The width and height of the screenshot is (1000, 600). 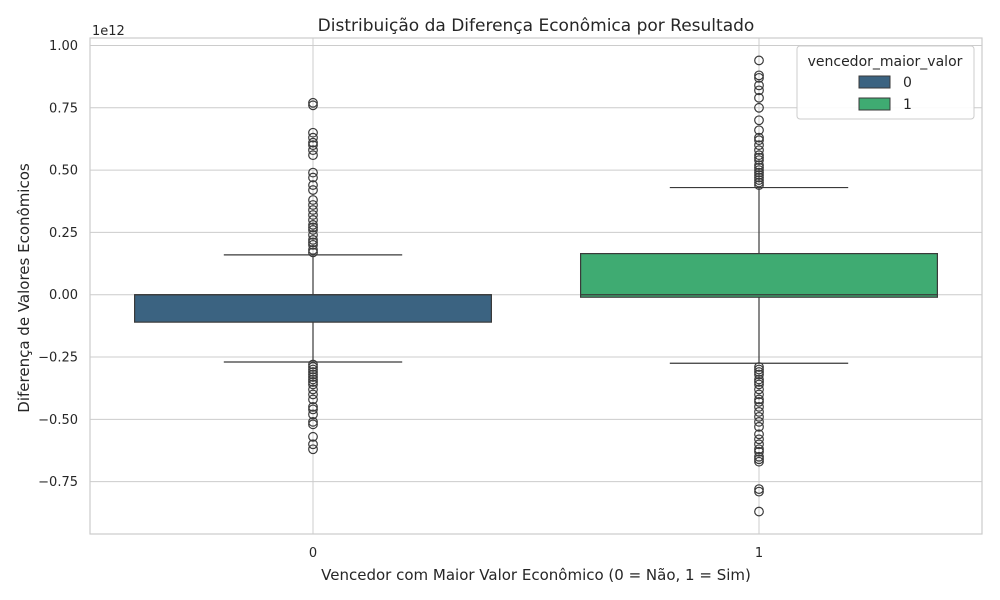 I want to click on y-tick-label: −0.75, so click(x=58, y=482).